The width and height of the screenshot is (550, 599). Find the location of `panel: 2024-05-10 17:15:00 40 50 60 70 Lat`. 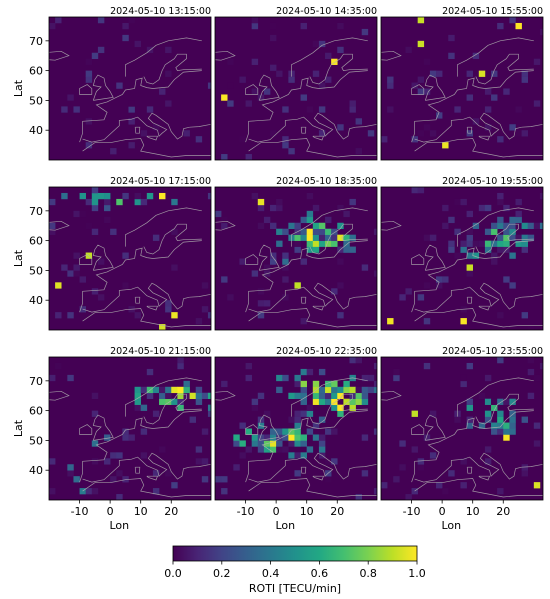

panel: 2024-05-10 17:15:00 40 50 60 70 Lat is located at coordinates (112, 253).